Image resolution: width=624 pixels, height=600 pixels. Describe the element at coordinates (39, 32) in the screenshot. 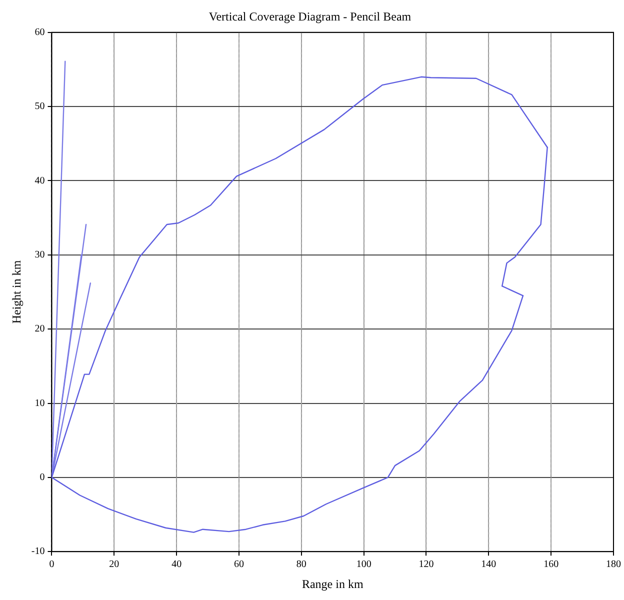

I see `y-tick-label: 60` at that location.